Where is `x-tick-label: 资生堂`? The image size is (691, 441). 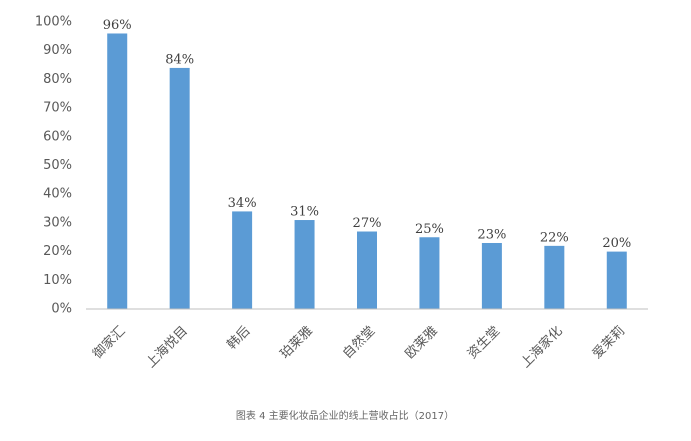 x-tick-label: 资生堂 is located at coordinates (484, 343).